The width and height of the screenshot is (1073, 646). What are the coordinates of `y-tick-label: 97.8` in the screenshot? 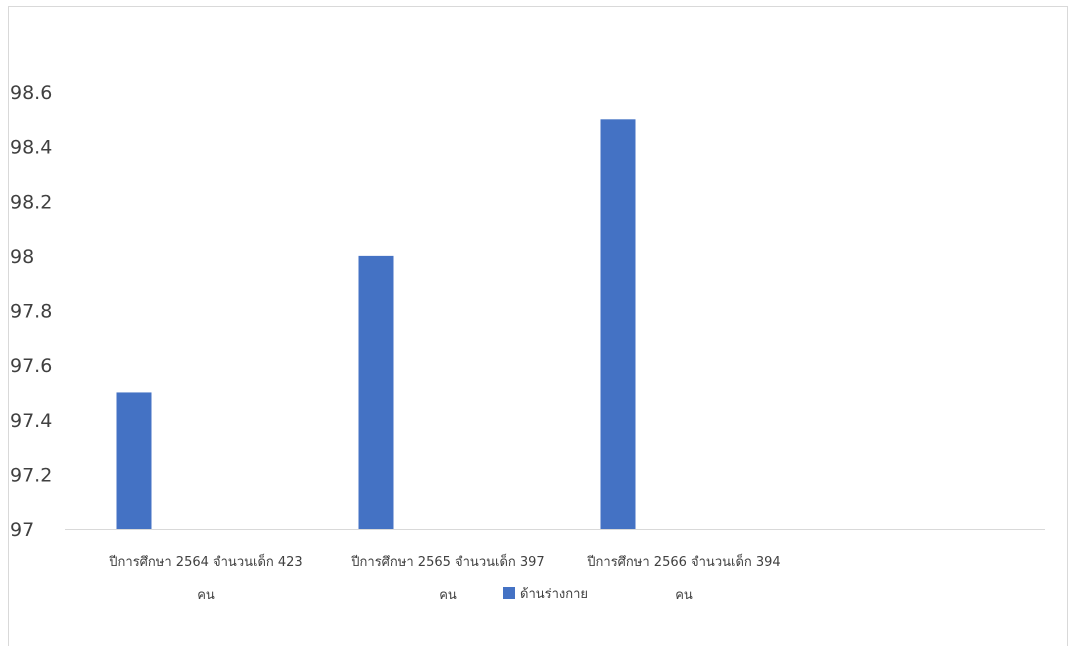 It's located at (31, 312).